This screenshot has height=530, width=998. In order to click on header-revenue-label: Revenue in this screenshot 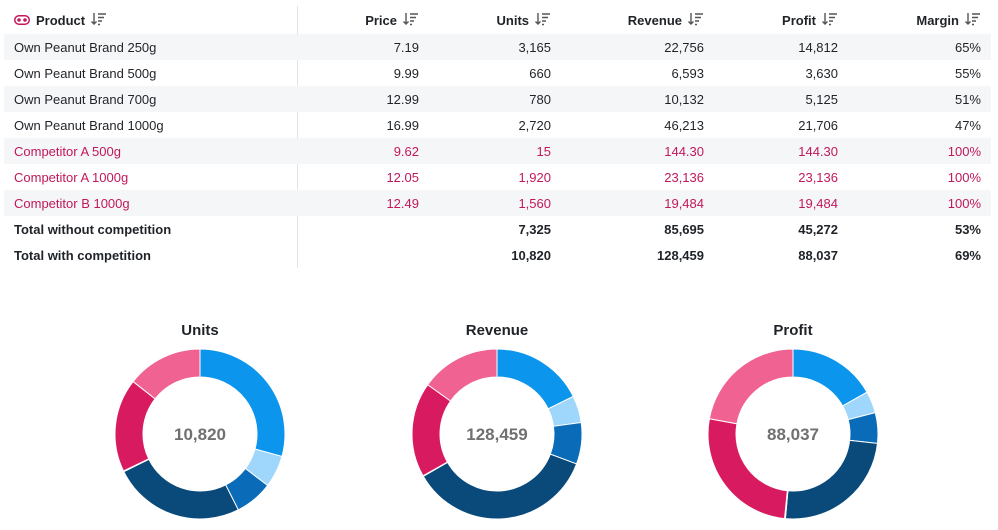, I will do `click(654, 20)`.